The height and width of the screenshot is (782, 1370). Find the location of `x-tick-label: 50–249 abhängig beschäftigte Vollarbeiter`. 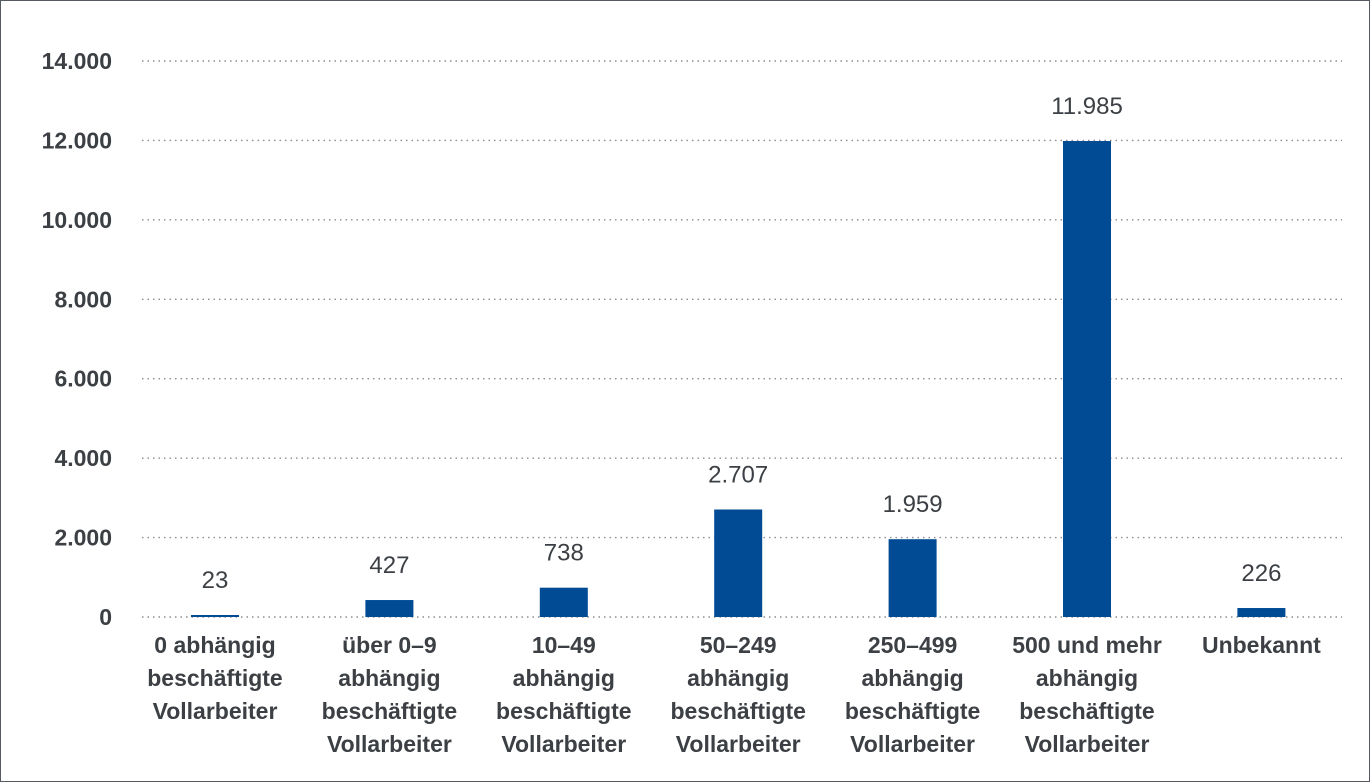

x-tick-label: 50–249 abhängig beschäftigte Vollarbeiter is located at coordinates (737, 694).